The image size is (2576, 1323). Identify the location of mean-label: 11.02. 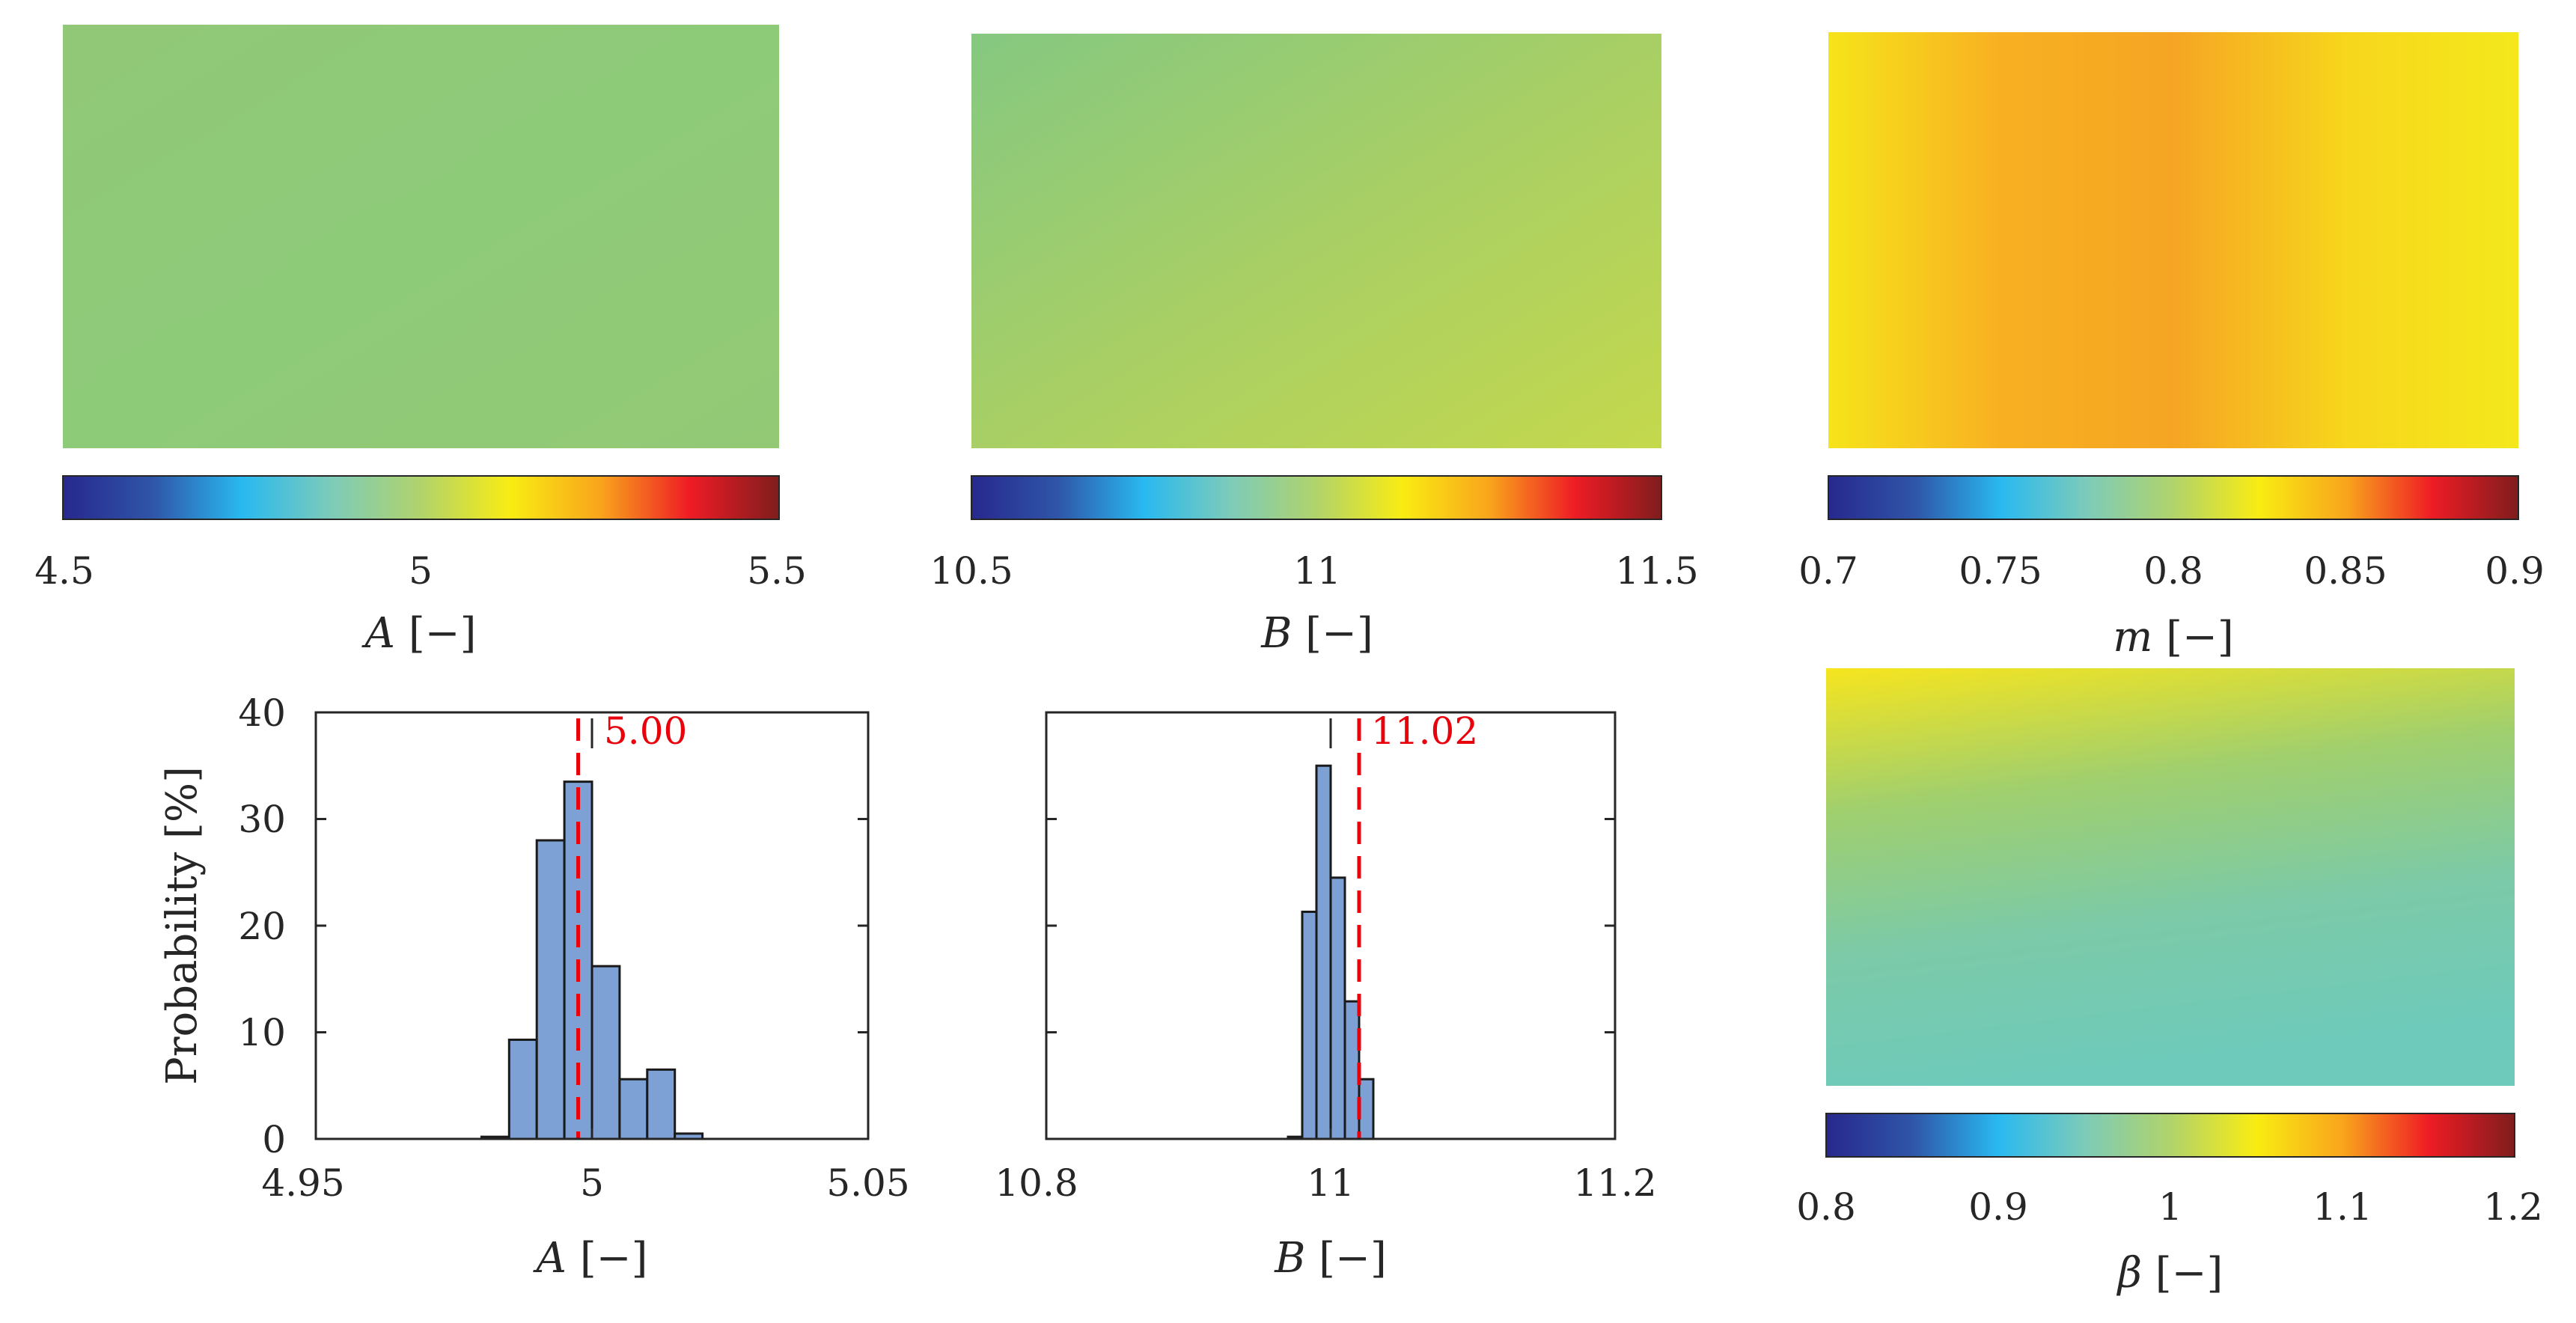
(1424, 731).